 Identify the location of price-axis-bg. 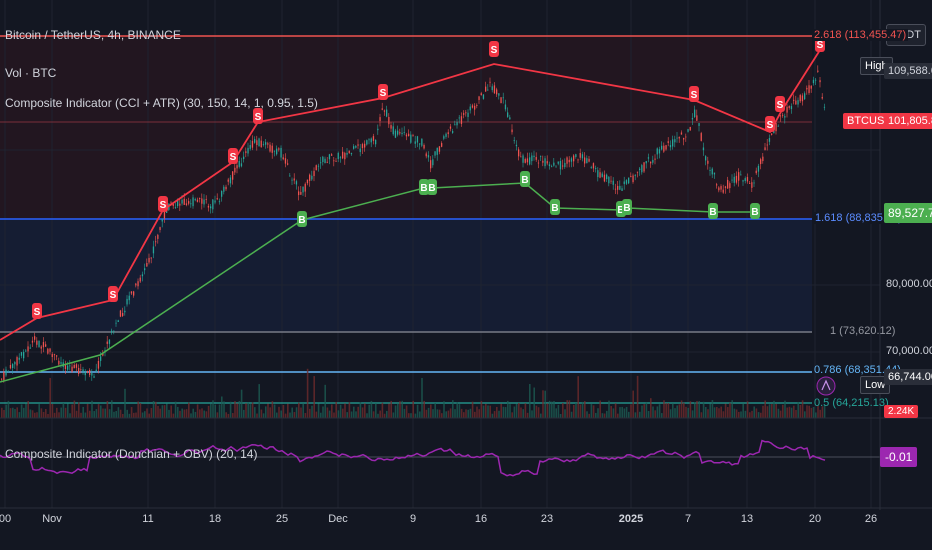
(906, 275).